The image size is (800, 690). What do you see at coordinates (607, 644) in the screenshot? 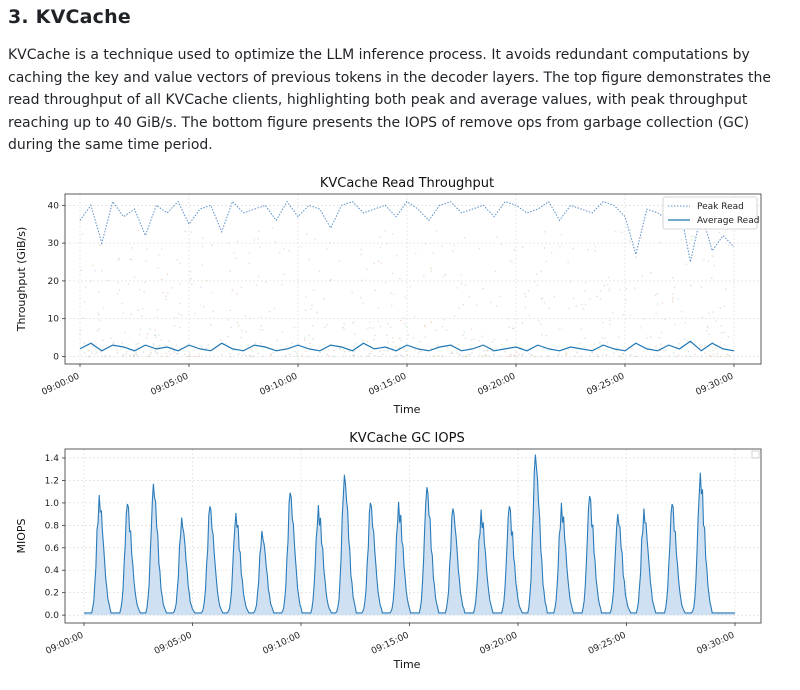
I see `x-tick-label: 09:25:00` at bounding box center [607, 644].